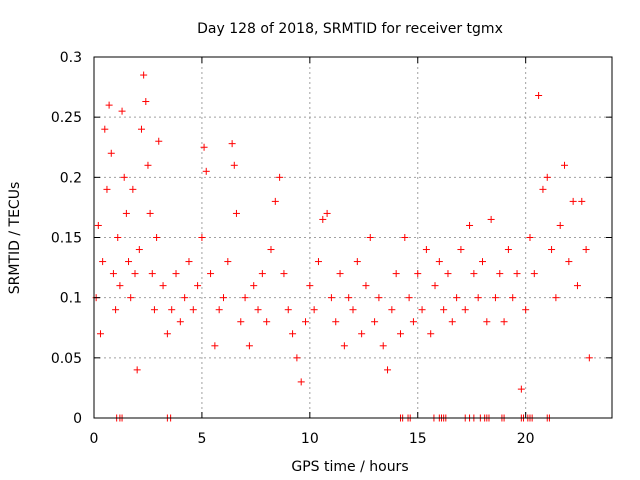 The width and height of the screenshot is (640, 480). Describe the element at coordinates (71, 178) in the screenshot. I see `y-tick-label: 0.2` at that location.